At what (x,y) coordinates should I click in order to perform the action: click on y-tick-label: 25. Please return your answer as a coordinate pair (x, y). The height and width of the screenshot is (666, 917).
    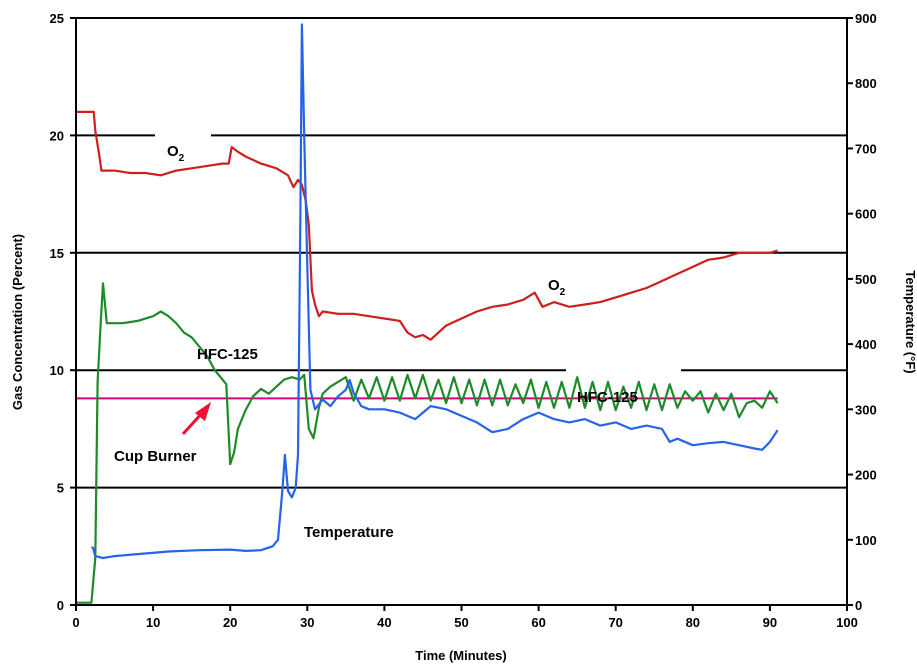
    Looking at the image, I should click on (57, 18).